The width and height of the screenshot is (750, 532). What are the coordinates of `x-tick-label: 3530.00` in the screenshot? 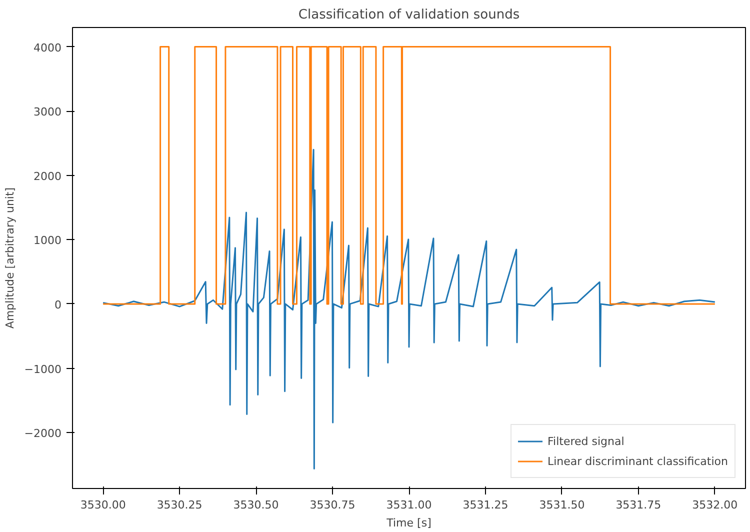 It's located at (103, 505).